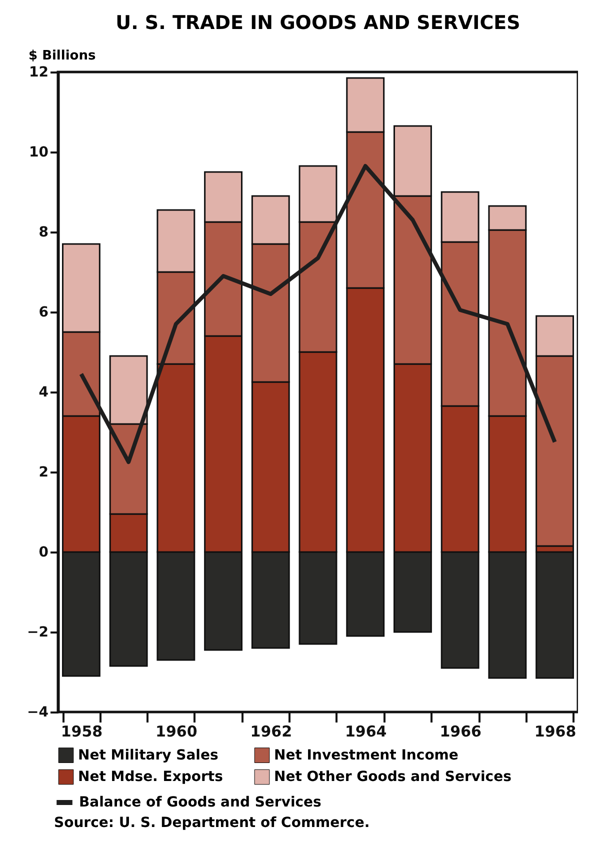 This screenshot has width=612, height=862. What do you see at coordinates (37, 632) in the screenshot?
I see `y-tick-label: −2` at bounding box center [37, 632].